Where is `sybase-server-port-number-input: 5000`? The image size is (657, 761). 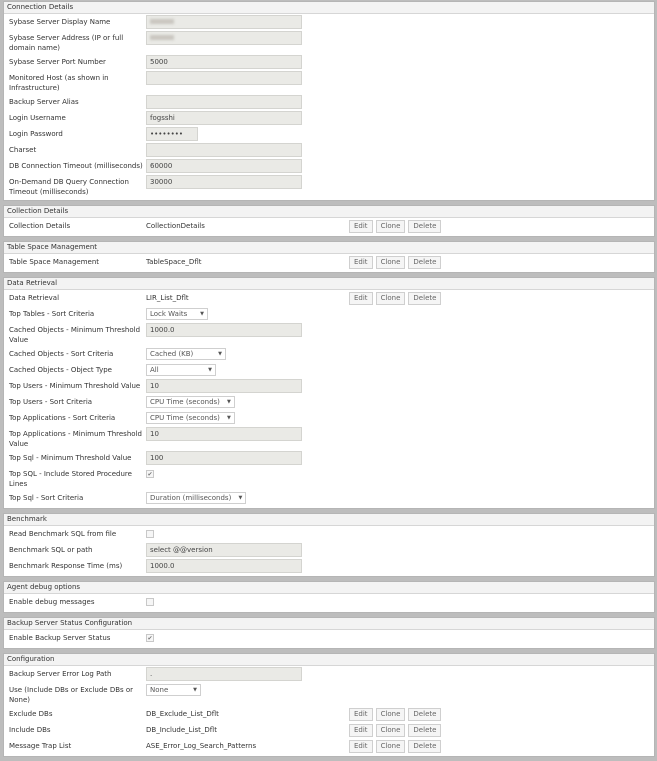 sybase-server-port-number-input: 5000 is located at coordinates (224, 62).